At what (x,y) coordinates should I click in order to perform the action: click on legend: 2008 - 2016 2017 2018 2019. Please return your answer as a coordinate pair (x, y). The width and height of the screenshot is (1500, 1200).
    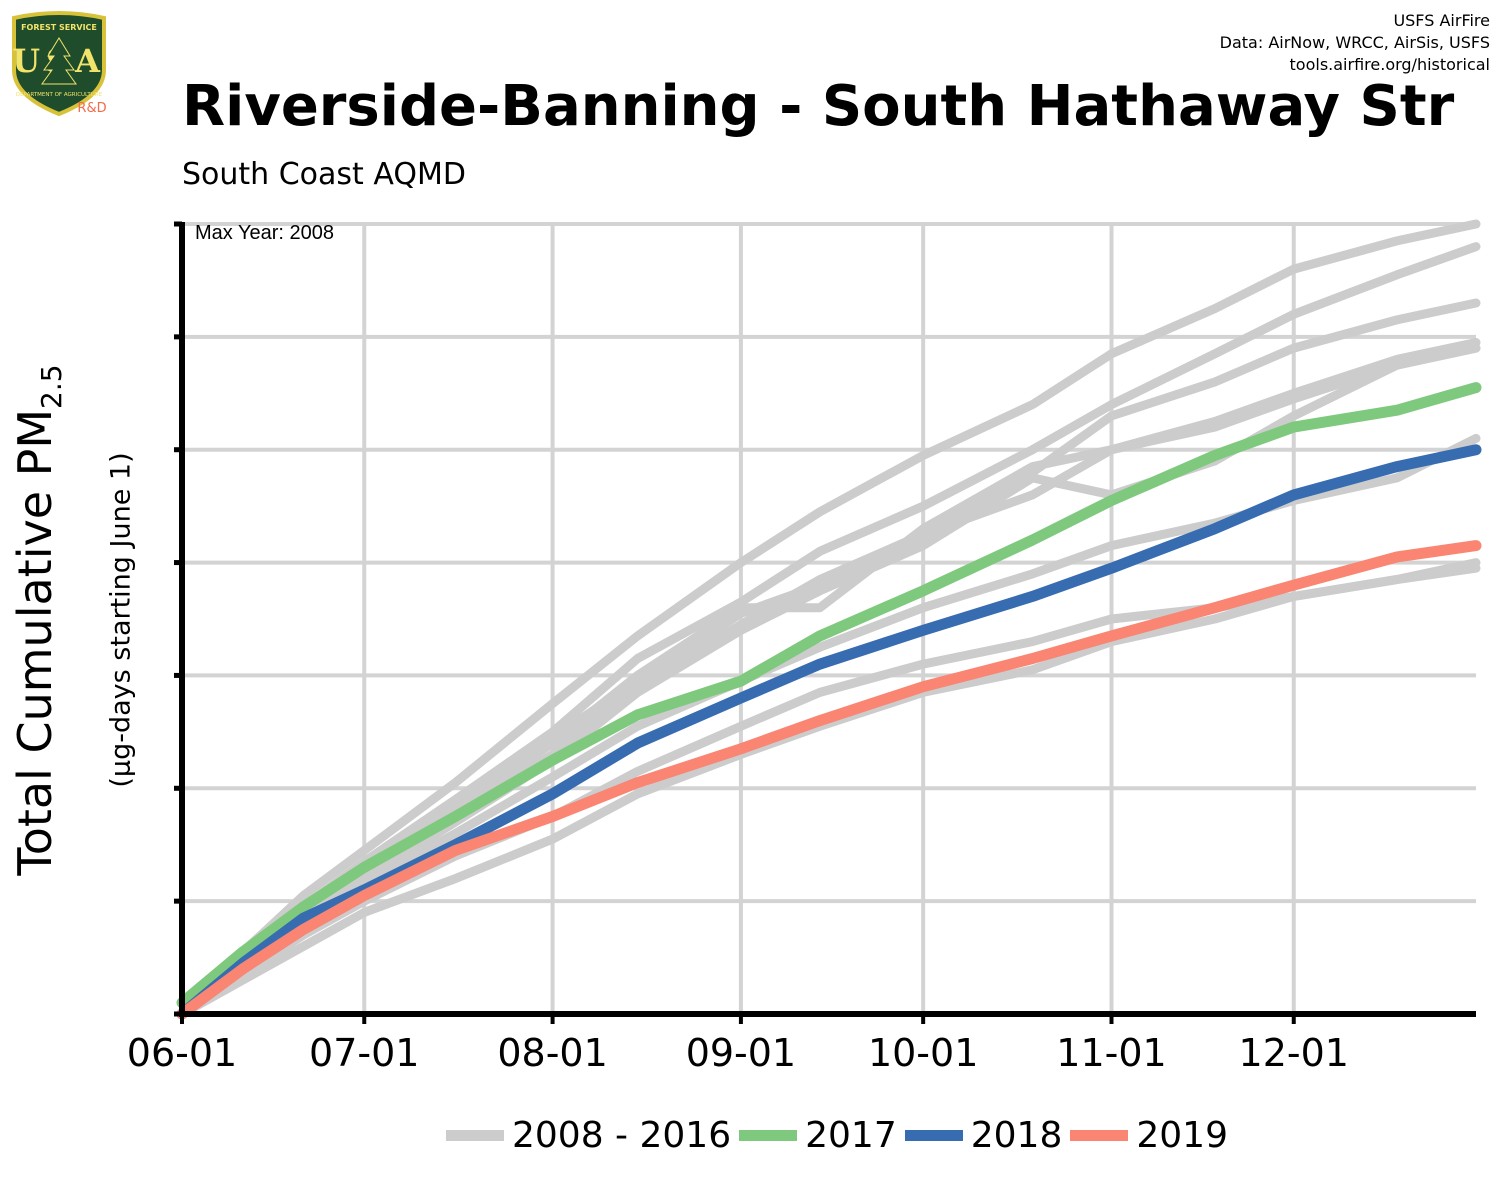
    Looking at the image, I should click on (841, 1135).